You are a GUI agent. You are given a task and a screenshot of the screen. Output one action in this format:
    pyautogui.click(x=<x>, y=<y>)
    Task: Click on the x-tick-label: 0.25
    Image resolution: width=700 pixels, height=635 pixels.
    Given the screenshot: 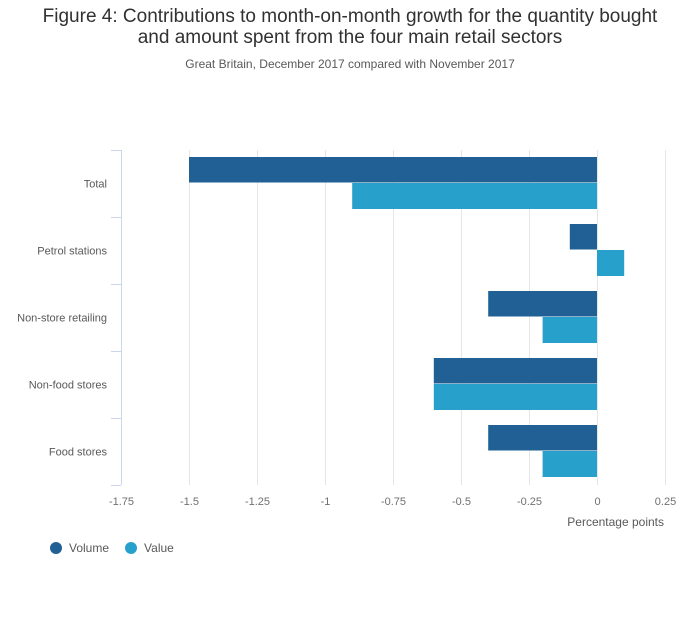 What is the action you would take?
    pyautogui.click(x=665, y=502)
    